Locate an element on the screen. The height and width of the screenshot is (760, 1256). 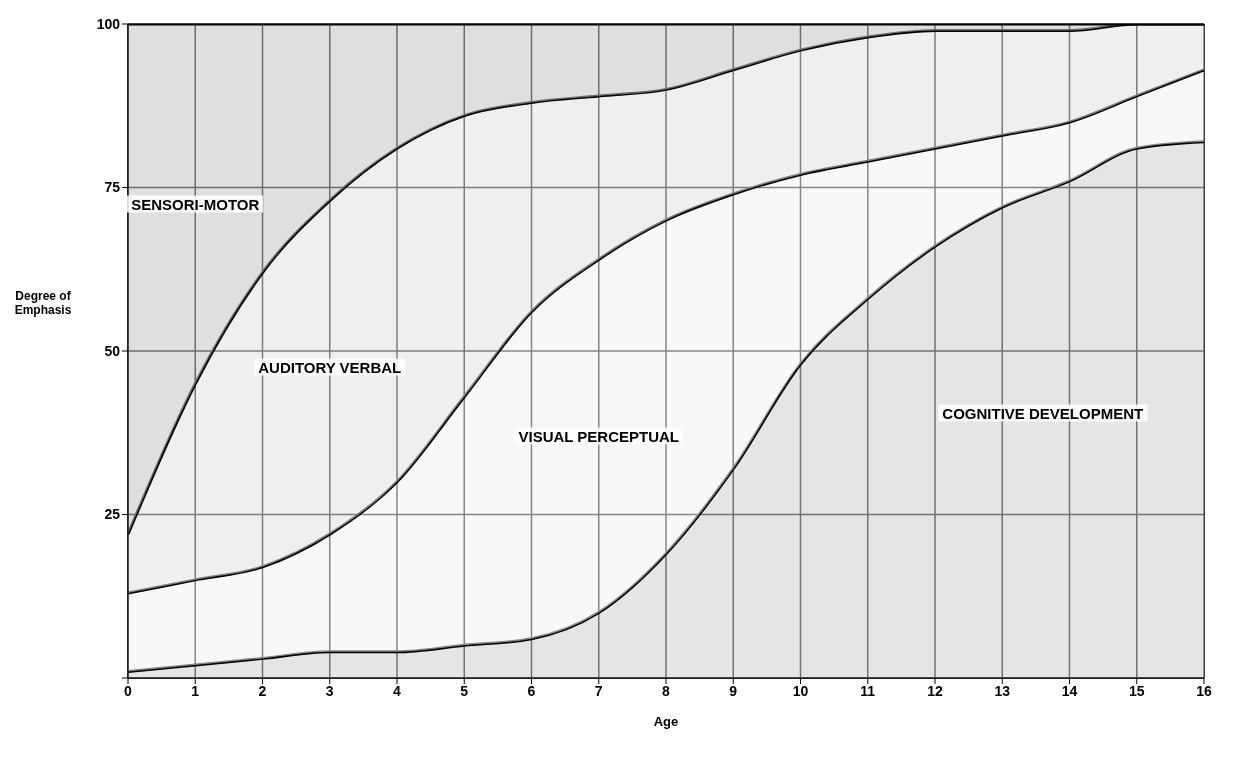
x-tick-label: 15 is located at coordinates (1136, 690).